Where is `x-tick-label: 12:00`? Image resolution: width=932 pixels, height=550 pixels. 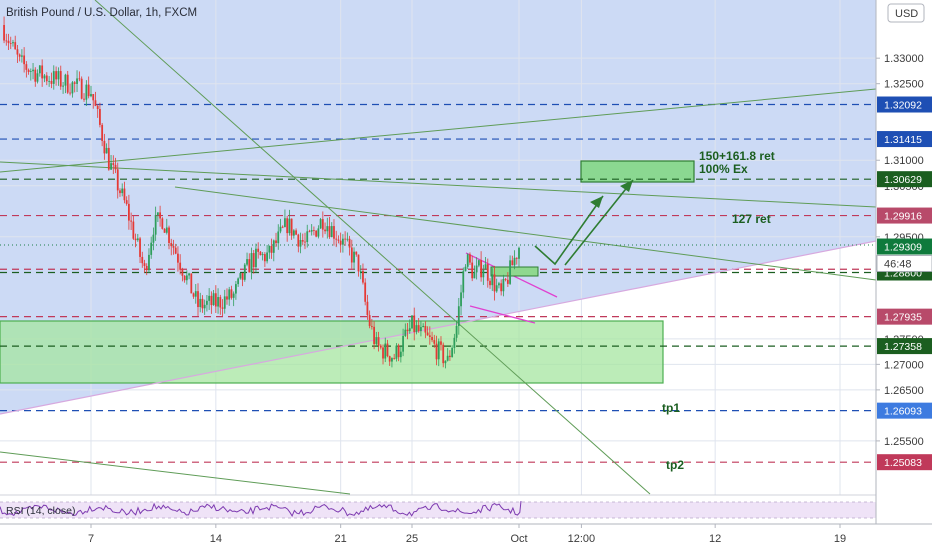 x-tick-label: 12:00 is located at coordinates (582, 539).